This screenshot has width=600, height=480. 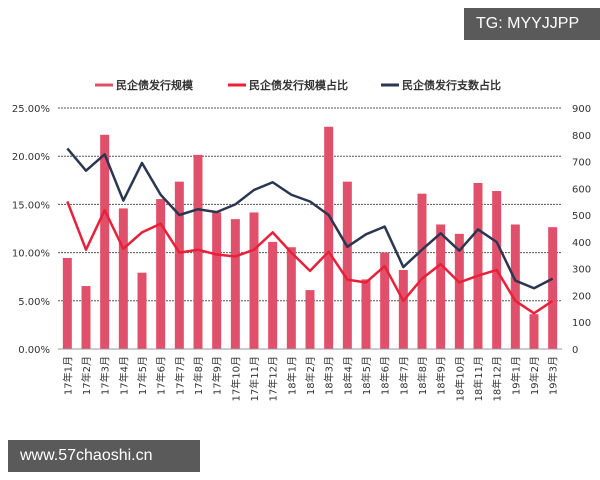 What do you see at coordinates (459, 378) in the screenshot?
I see `x-axis-tick: 18年10月` at bounding box center [459, 378].